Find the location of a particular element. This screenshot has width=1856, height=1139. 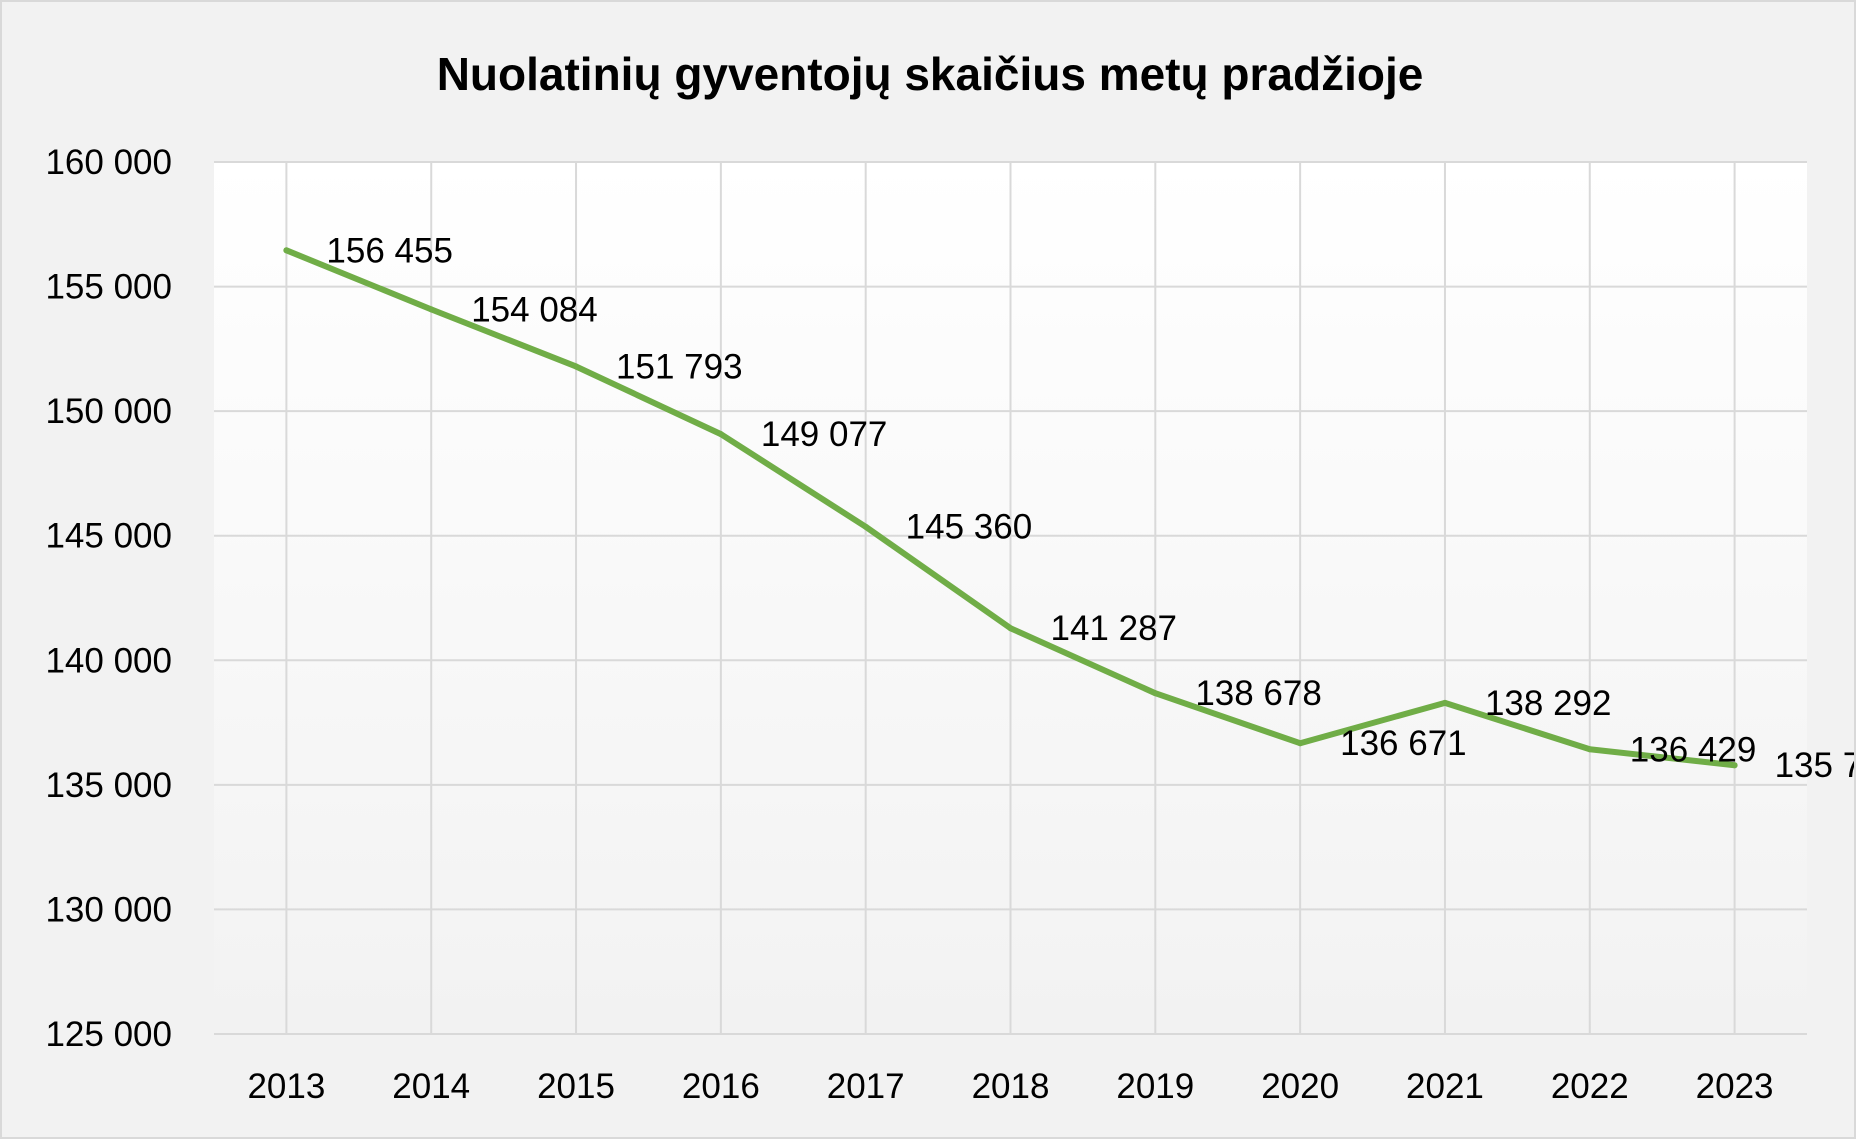

y-tick-label: 135 000 is located at coordinates (108, 785).